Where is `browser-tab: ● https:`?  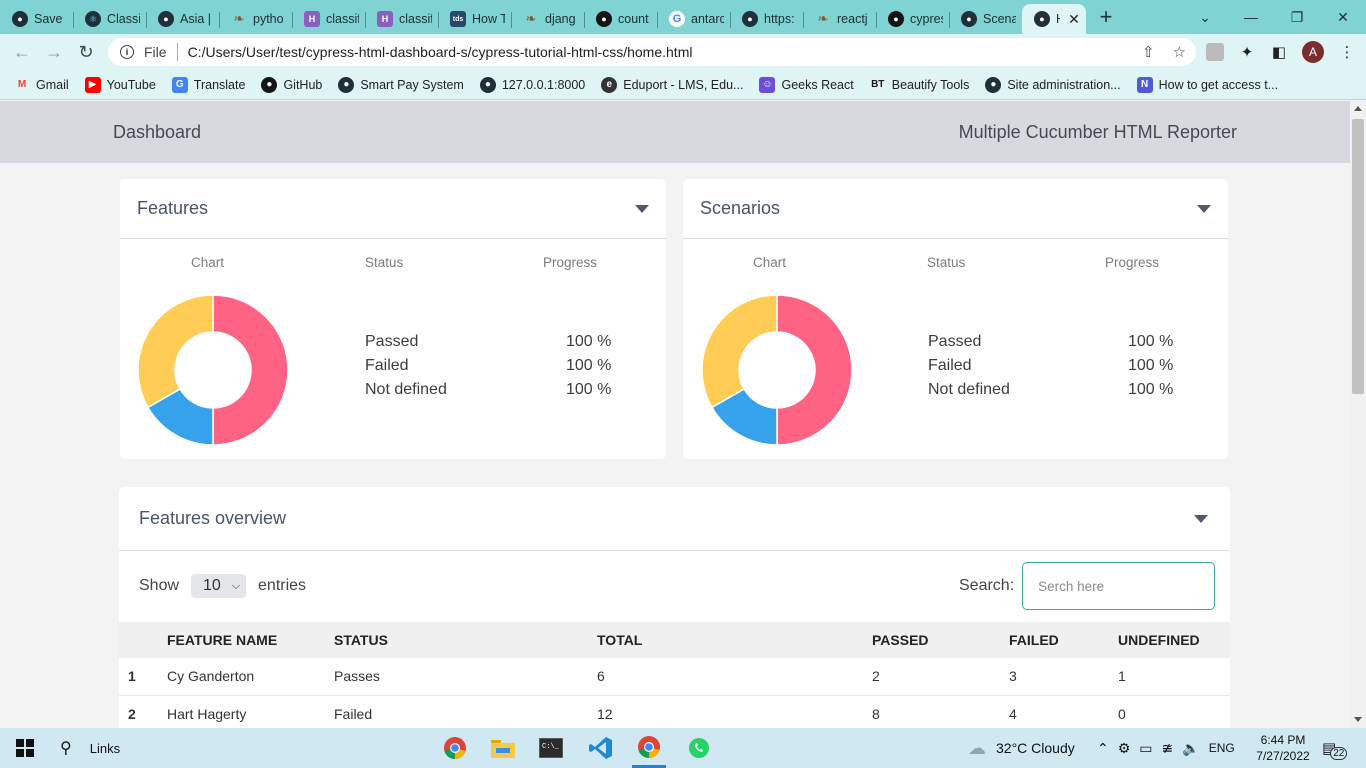 browser-tab: ● https: is located at coordinates (766, 19).